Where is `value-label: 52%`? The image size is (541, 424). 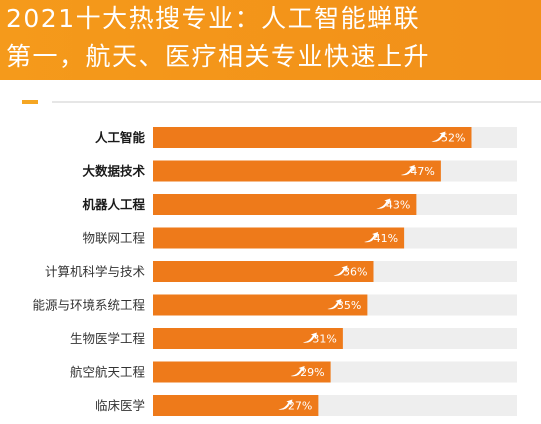 value-label: 52% is located at coordinates (453, 138).